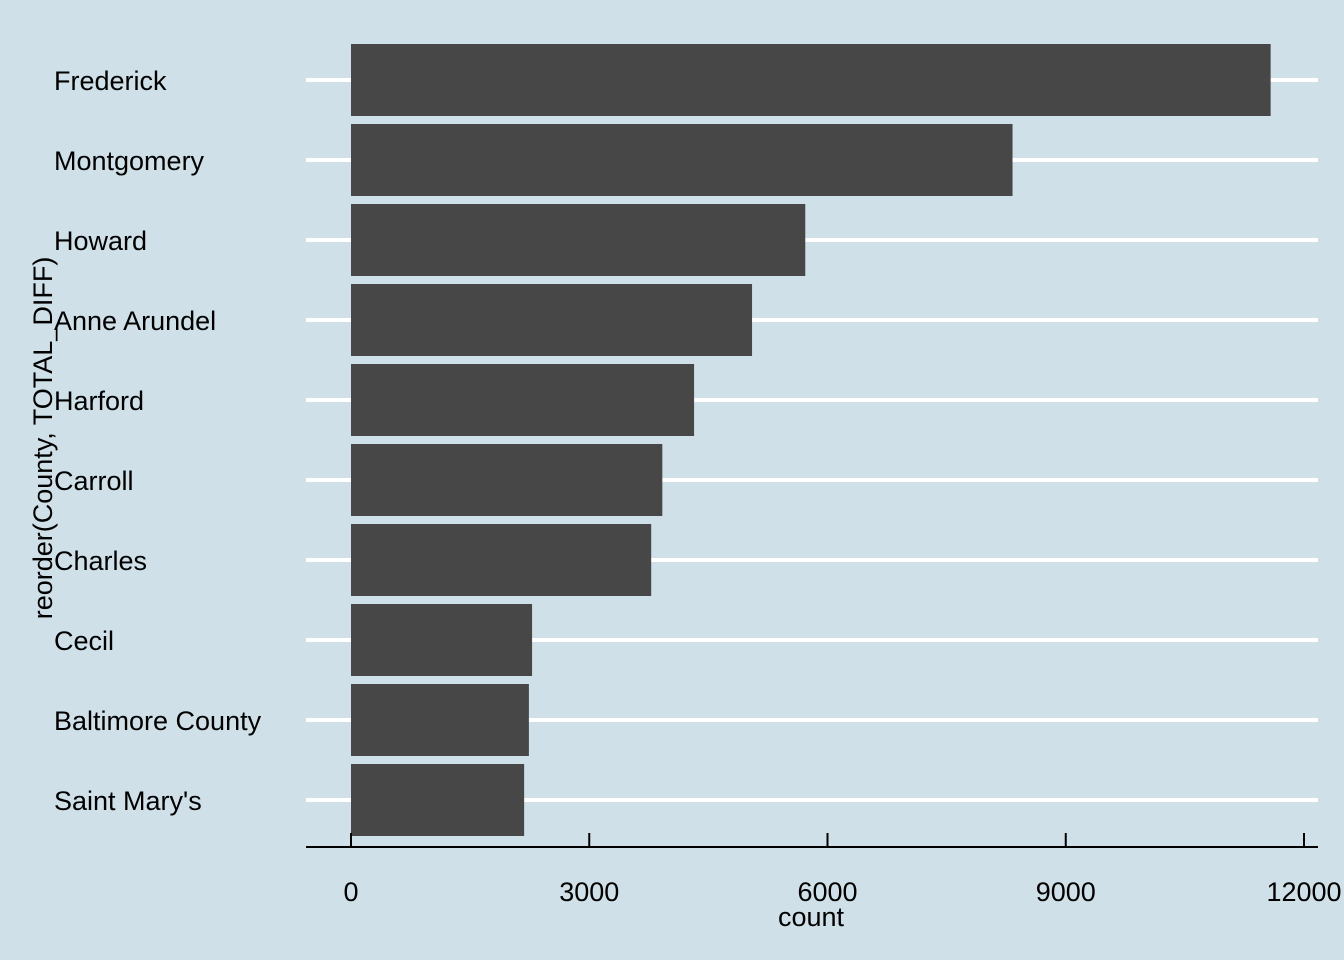  Describe the element at coordinates (589, 892) in the screenshot. I see `x-tick-label: 3000` at that location.